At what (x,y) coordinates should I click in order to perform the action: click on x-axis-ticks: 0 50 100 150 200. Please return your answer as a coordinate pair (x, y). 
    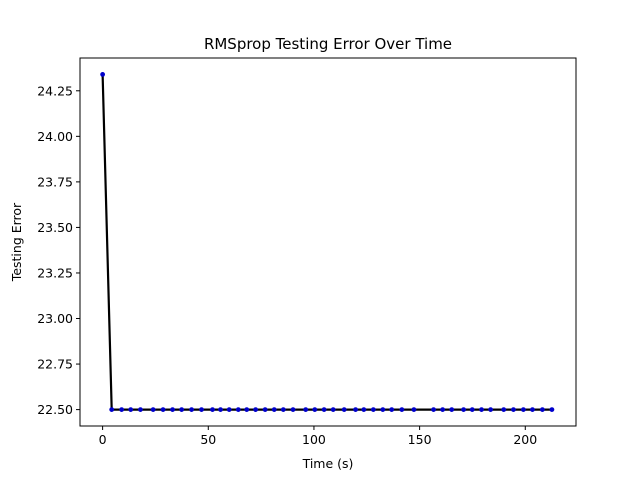
    Looking at the image, I should click on (318, 436).